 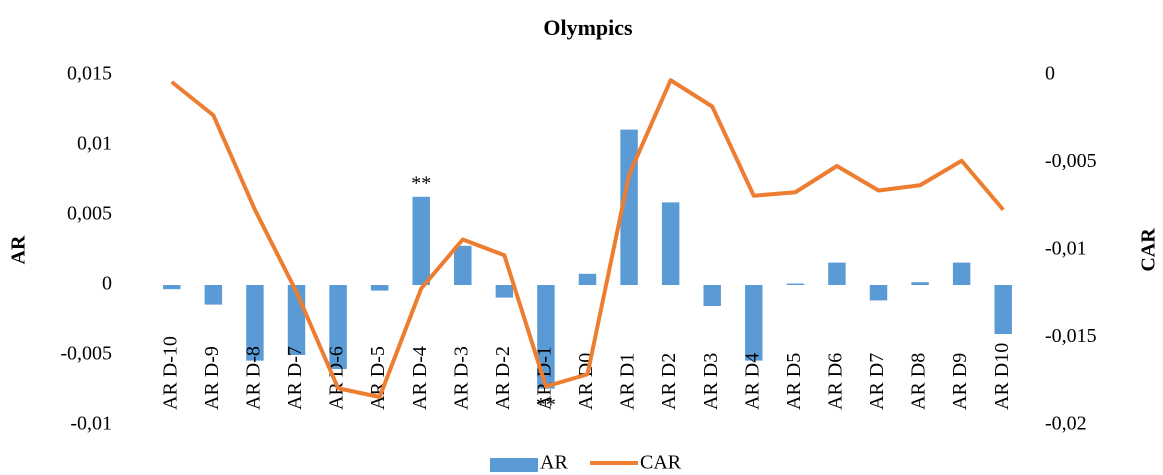 What do you see at coordinates (1071, 161) in the screenshot?
I see `y2-tick-label: -0,005` at bounding box center [1071, 161].